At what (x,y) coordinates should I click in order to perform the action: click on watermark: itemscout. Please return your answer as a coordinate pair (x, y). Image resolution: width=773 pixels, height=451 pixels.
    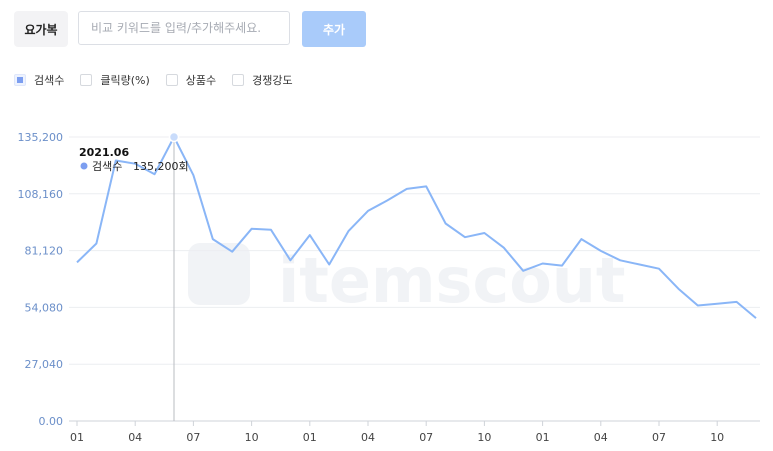
    Looking at the image, I should click on (407, 280).